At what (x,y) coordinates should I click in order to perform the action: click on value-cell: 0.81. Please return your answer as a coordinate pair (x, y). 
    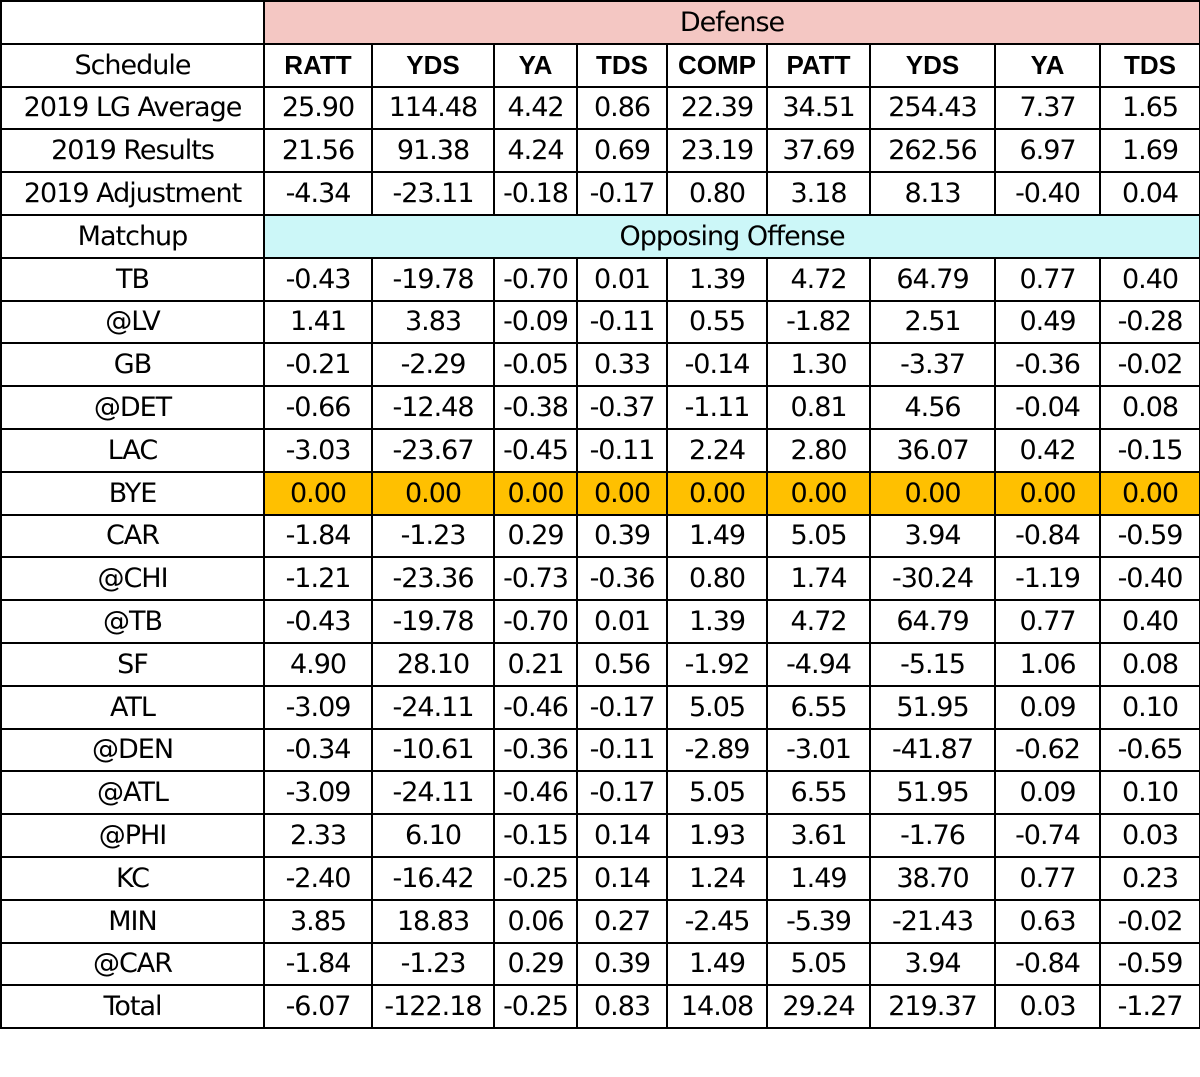
    Looking at the image, I should click on (818, 407).